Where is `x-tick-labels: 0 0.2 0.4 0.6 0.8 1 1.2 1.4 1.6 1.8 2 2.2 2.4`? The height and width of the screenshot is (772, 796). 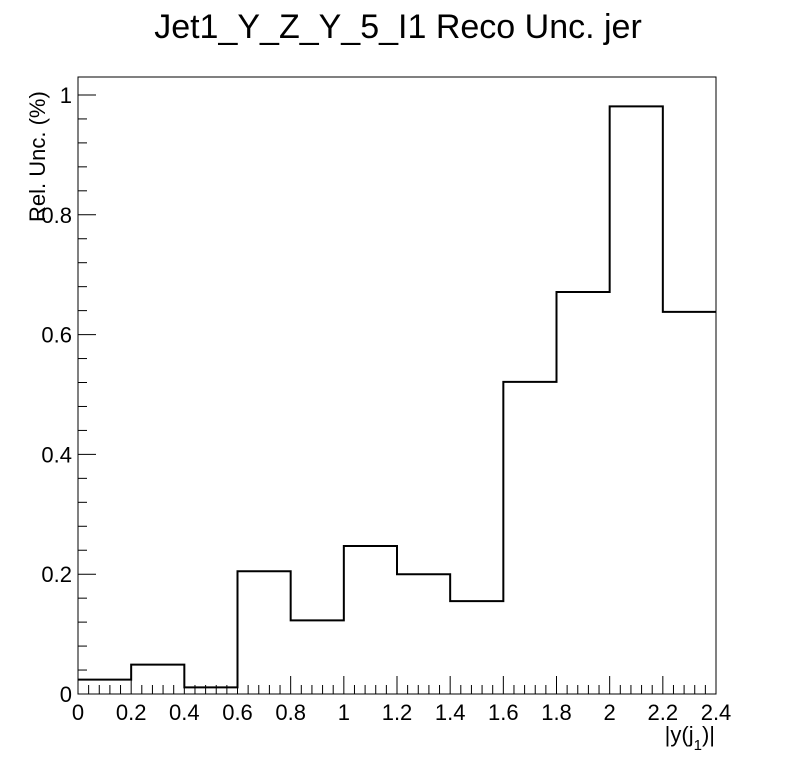
x-tick-labels: 0 0.2 0.4 0.6 0.8 1 1.2 1.4 1.6 1.8 2 2.2 2.4 is located at coordinates (401, 712).